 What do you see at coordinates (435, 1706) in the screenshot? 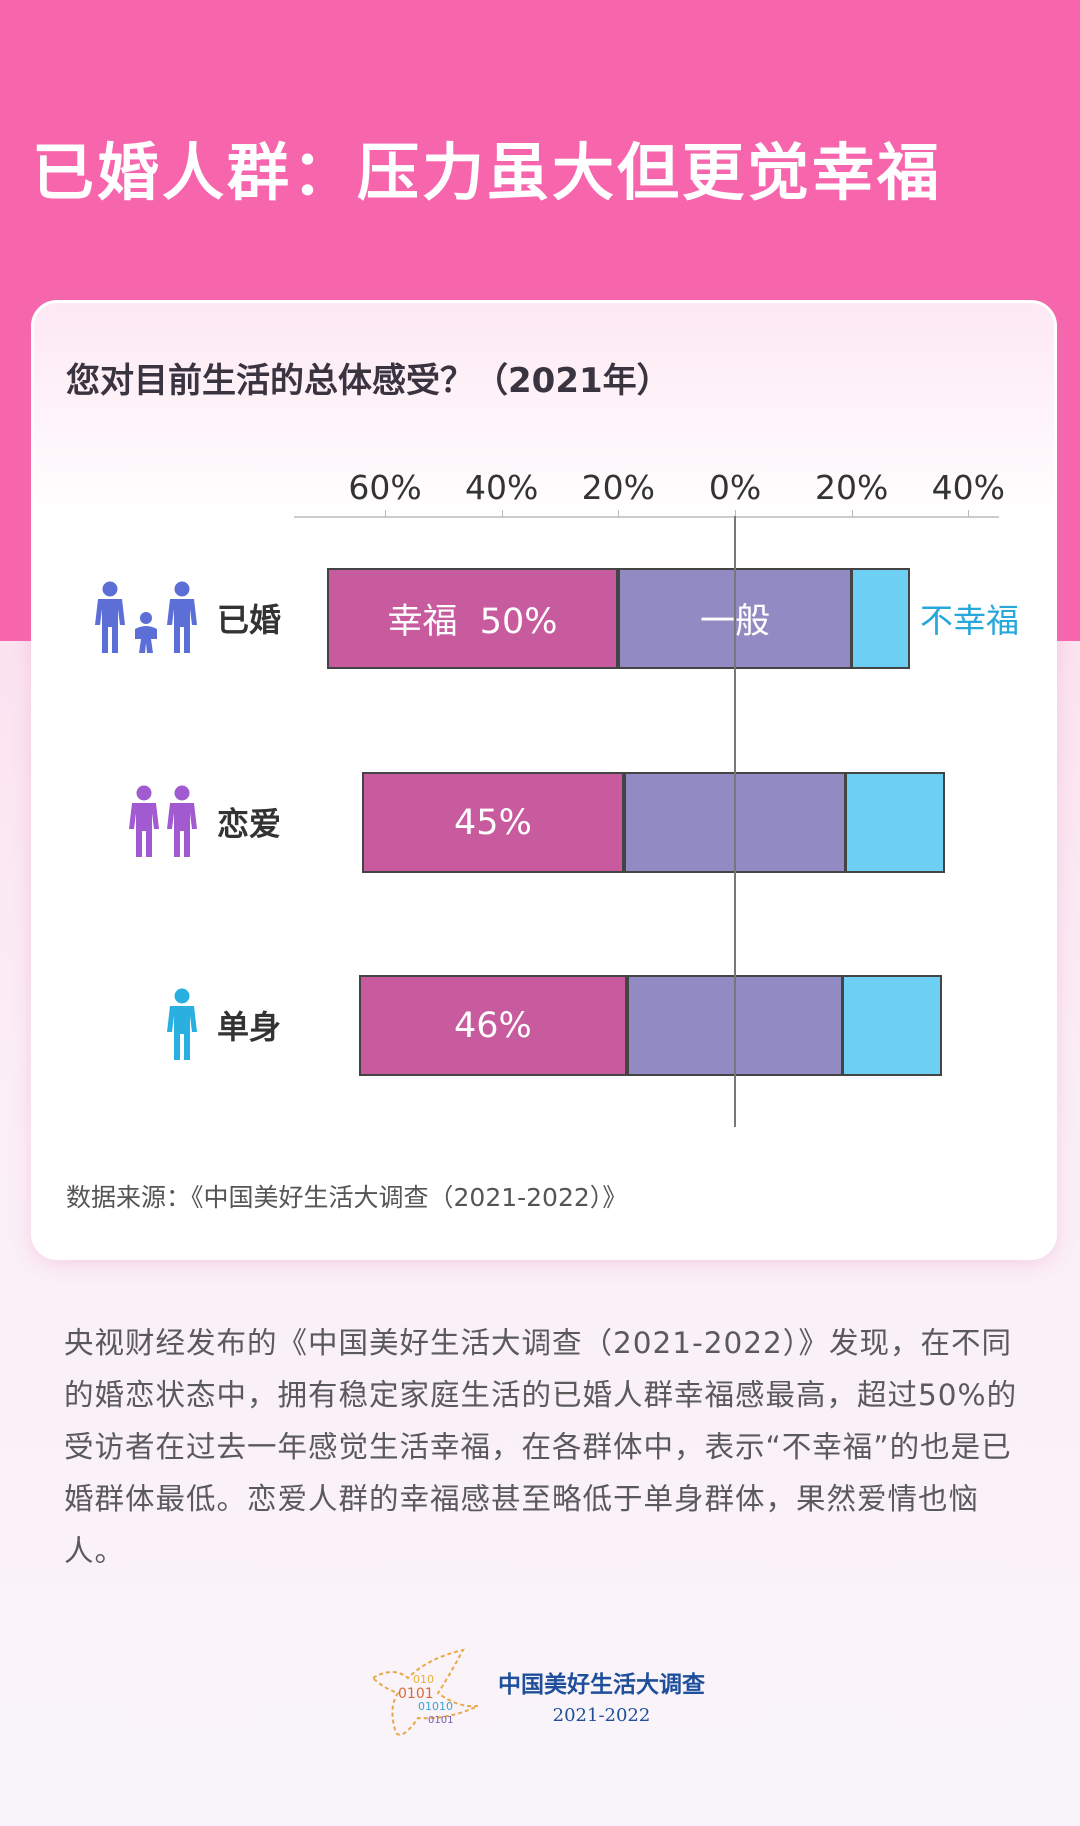
I see `svg-text: 01010` at bounding box center [435, 1706].